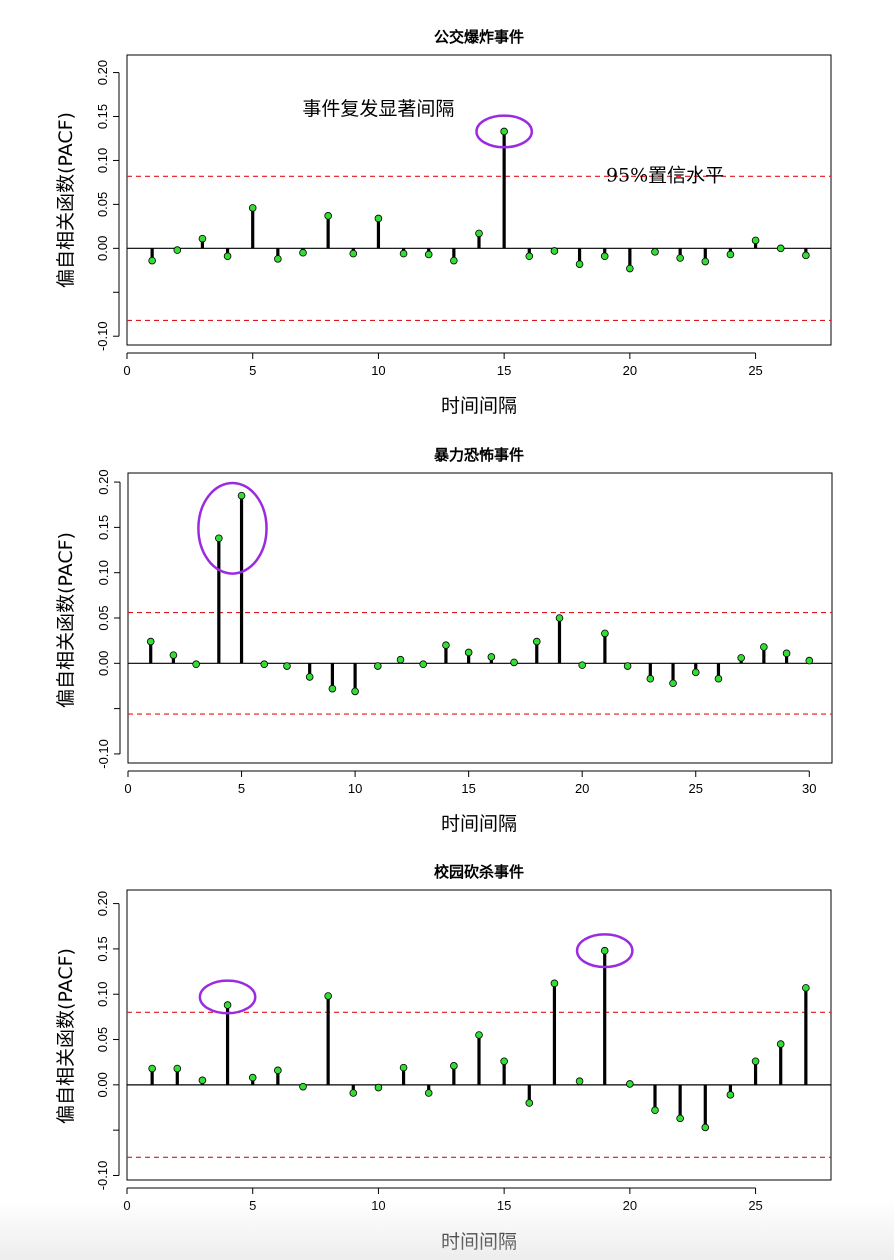  I want to click on chart-title: 暴力恐怖事件, so click(479, 455).